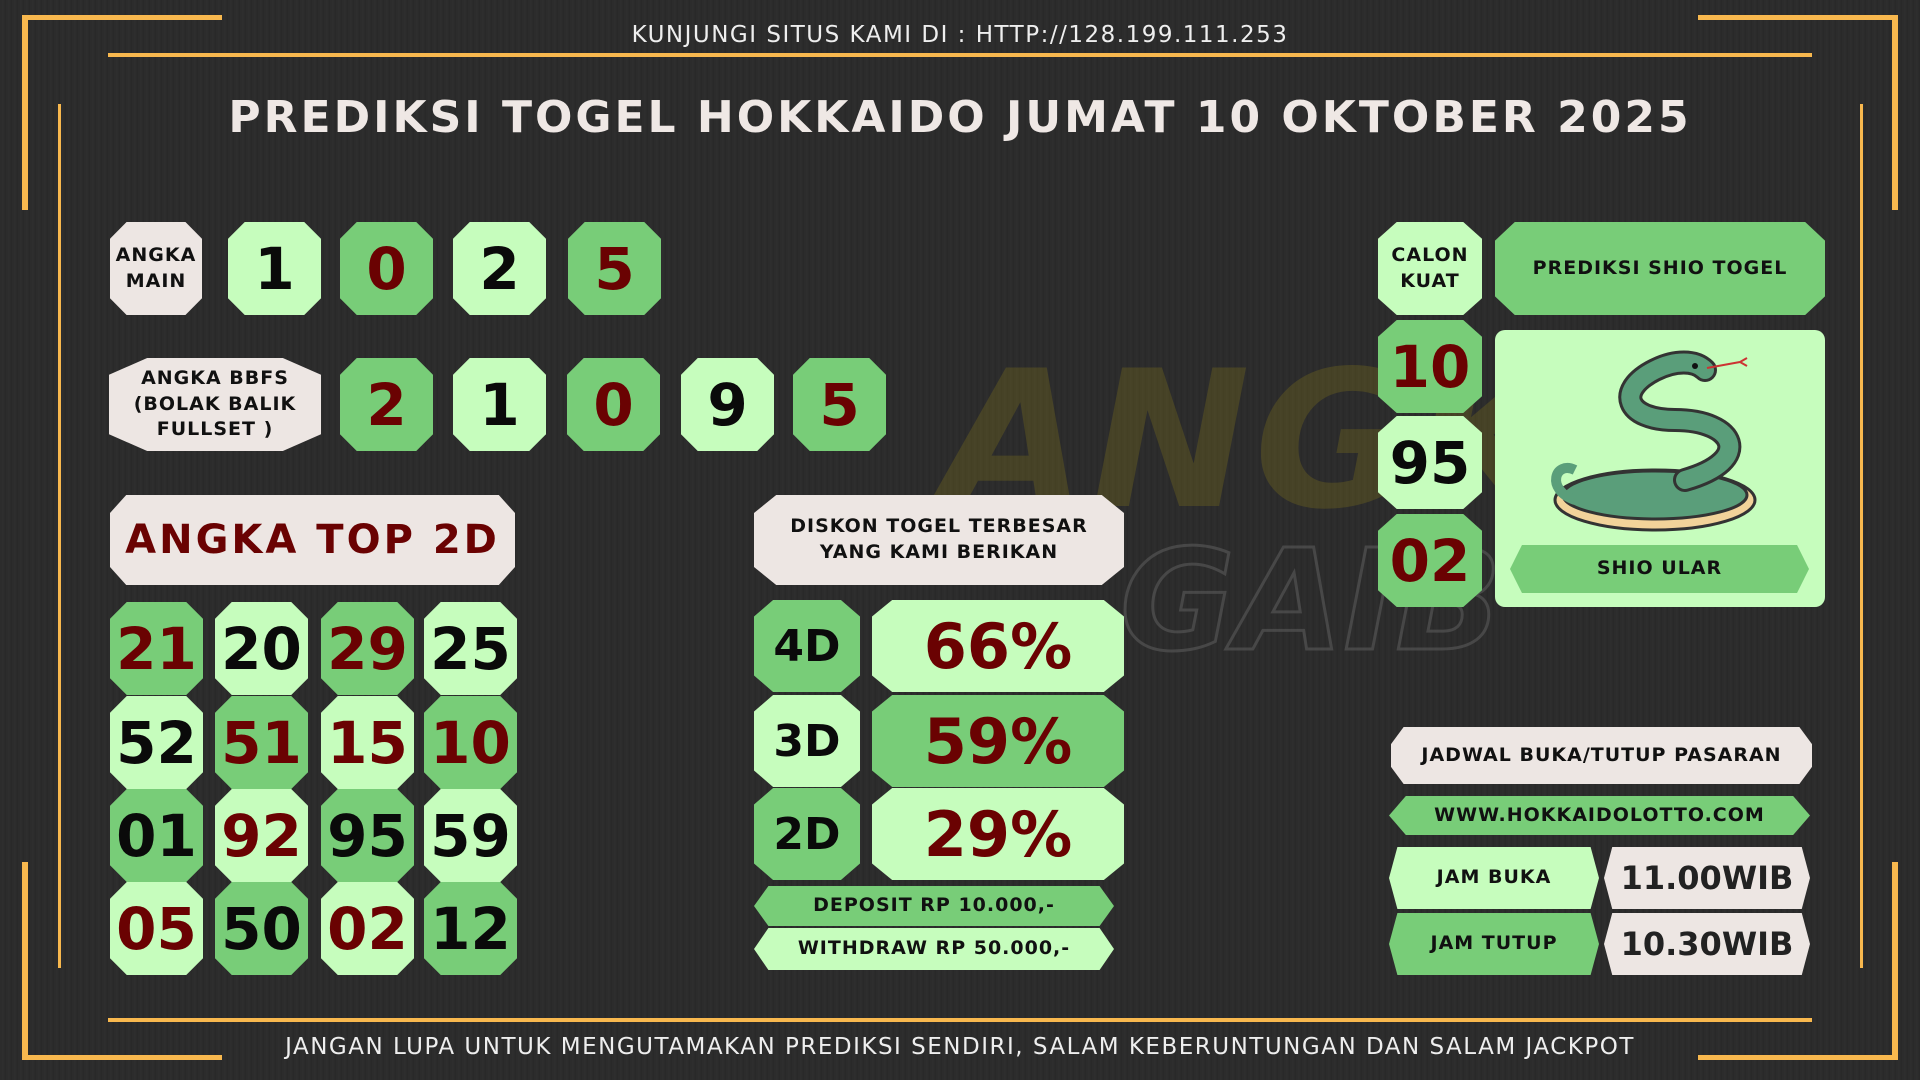  I want to click on top2d-number: 05, so click(156, 928).